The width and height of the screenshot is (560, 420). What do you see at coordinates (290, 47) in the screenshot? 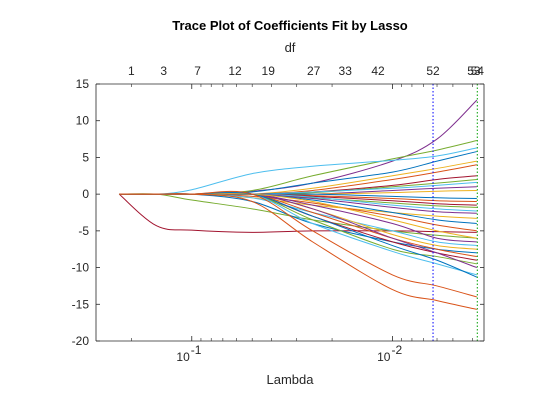
I see `top-axis-label: df` at bounding box center [290, 47].